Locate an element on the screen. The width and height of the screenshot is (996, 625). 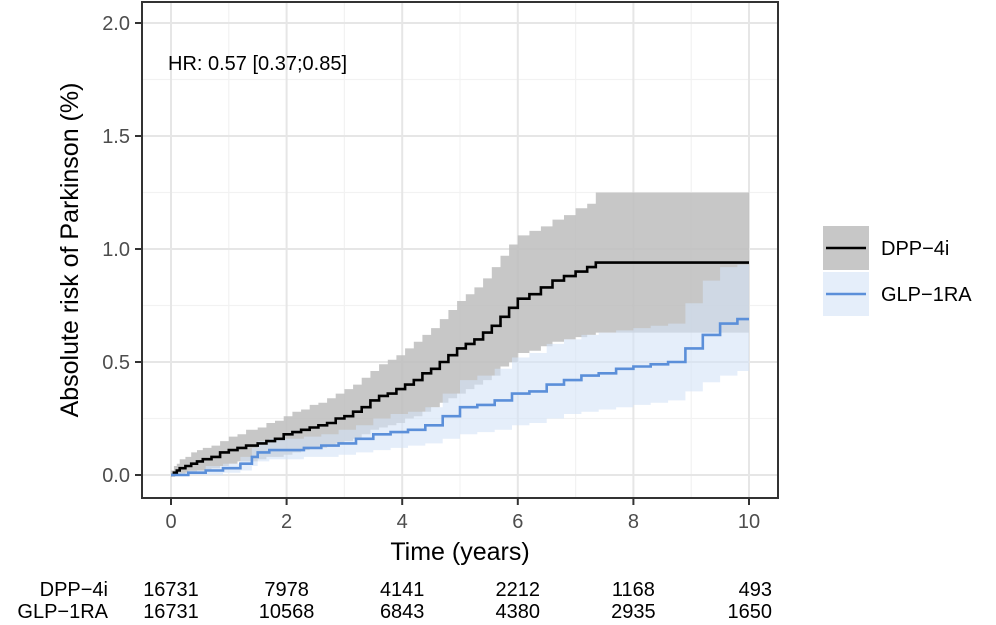
risk-row-label: DPP−4i is located at coordinates (74, 590).